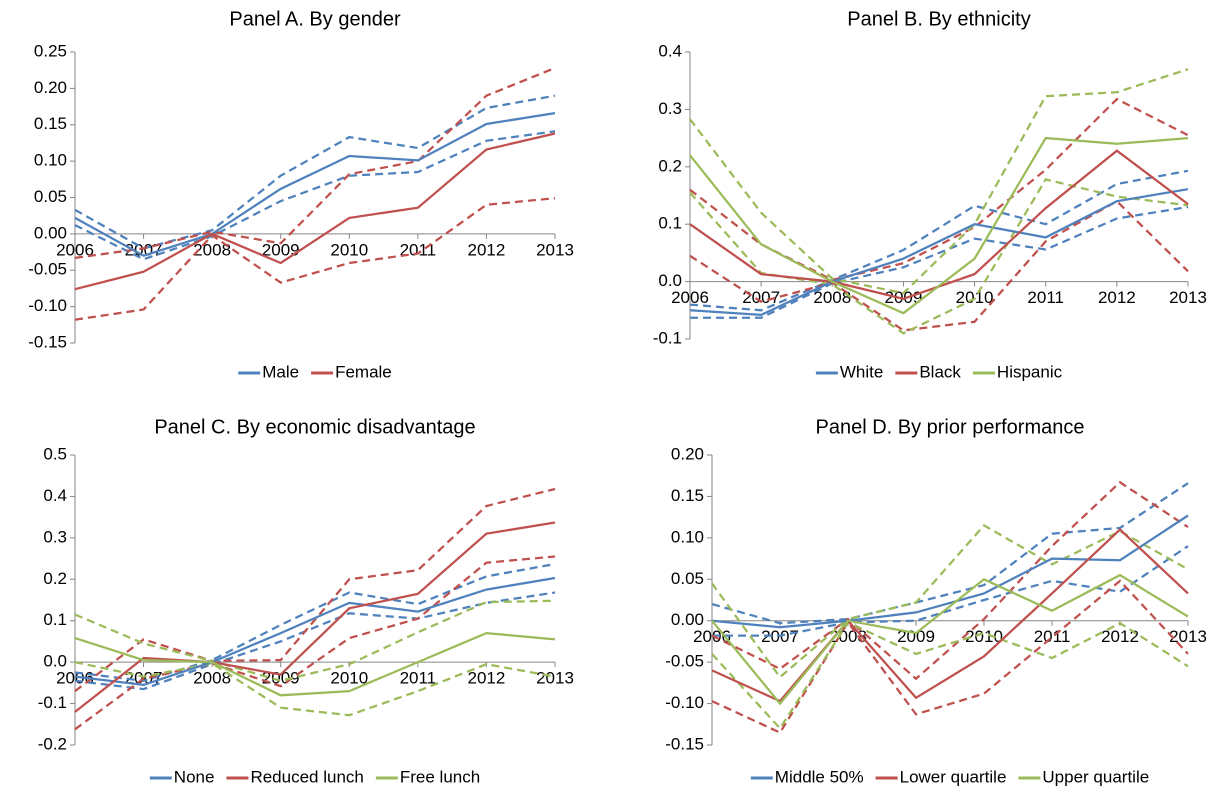  Describe the element at coordinates (1095, 776) in the screenshot. I see `legend-label: Upper quartile` at that location.